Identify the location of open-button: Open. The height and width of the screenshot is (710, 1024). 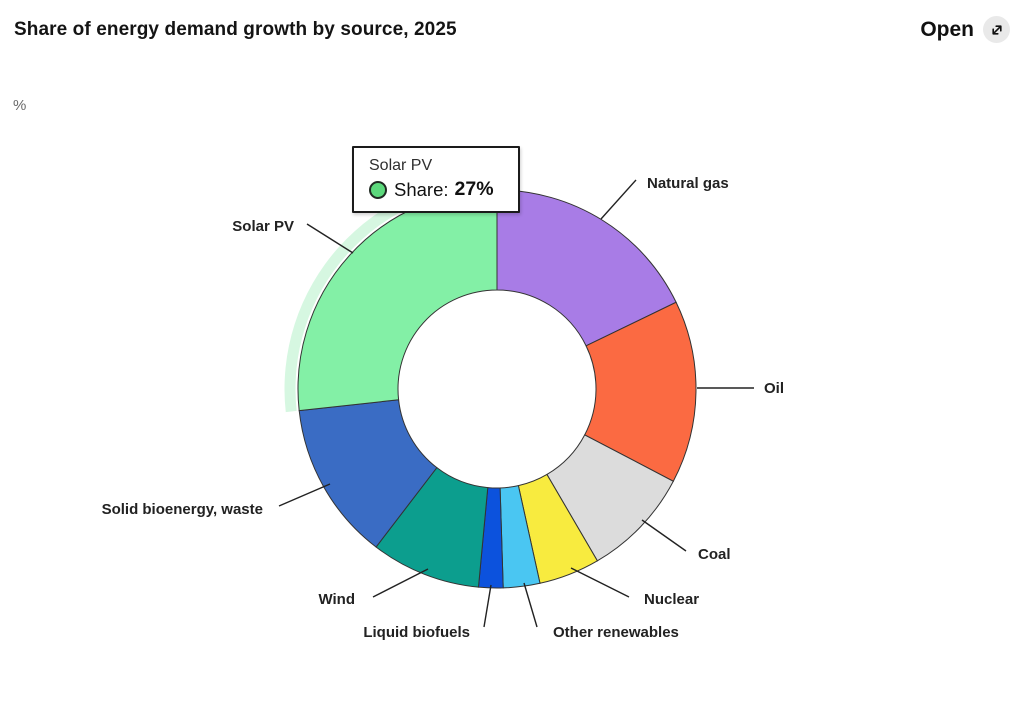
(965, 29).